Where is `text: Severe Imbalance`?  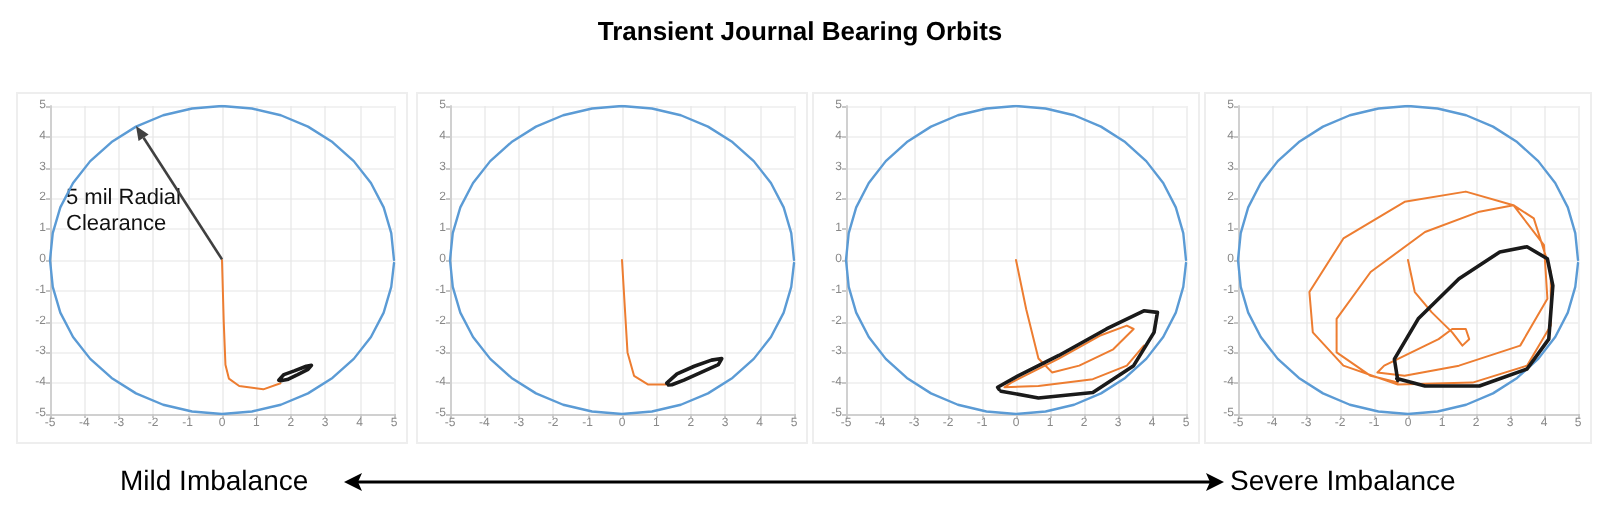 text: Severe Imbalance is located at coordinates (1343, 480).